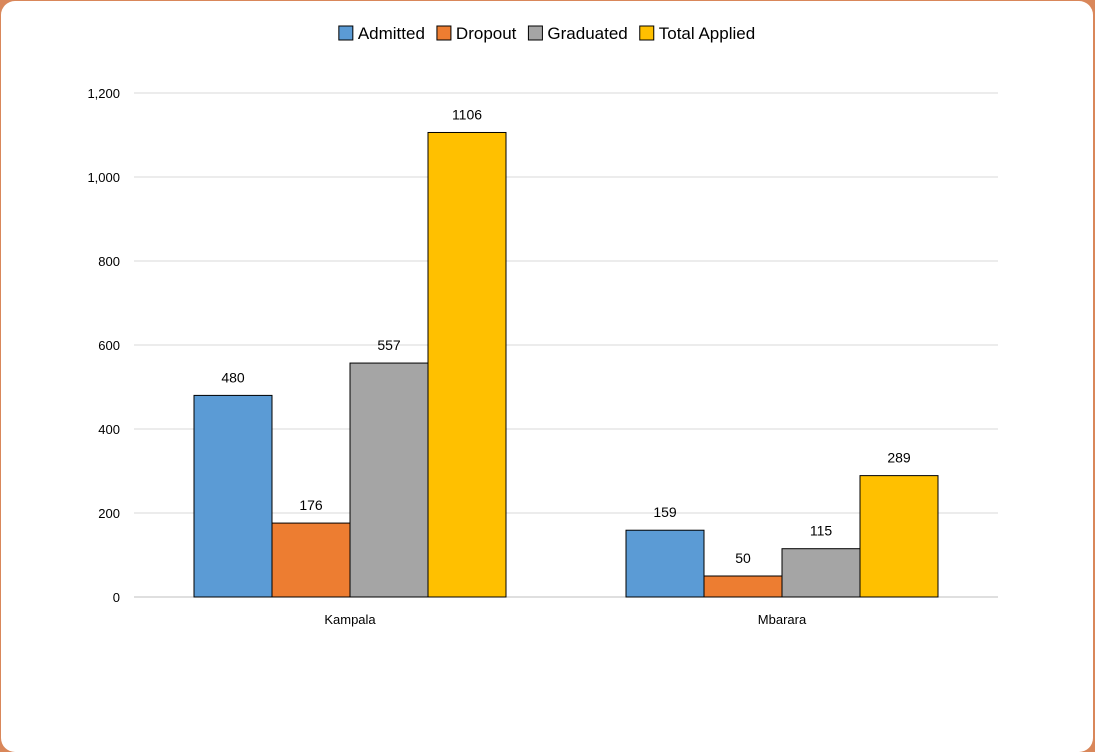 Image resolution: width=1095 pixels, height=752 pixels. I want to click on data-label: 557, so click(389, 345).